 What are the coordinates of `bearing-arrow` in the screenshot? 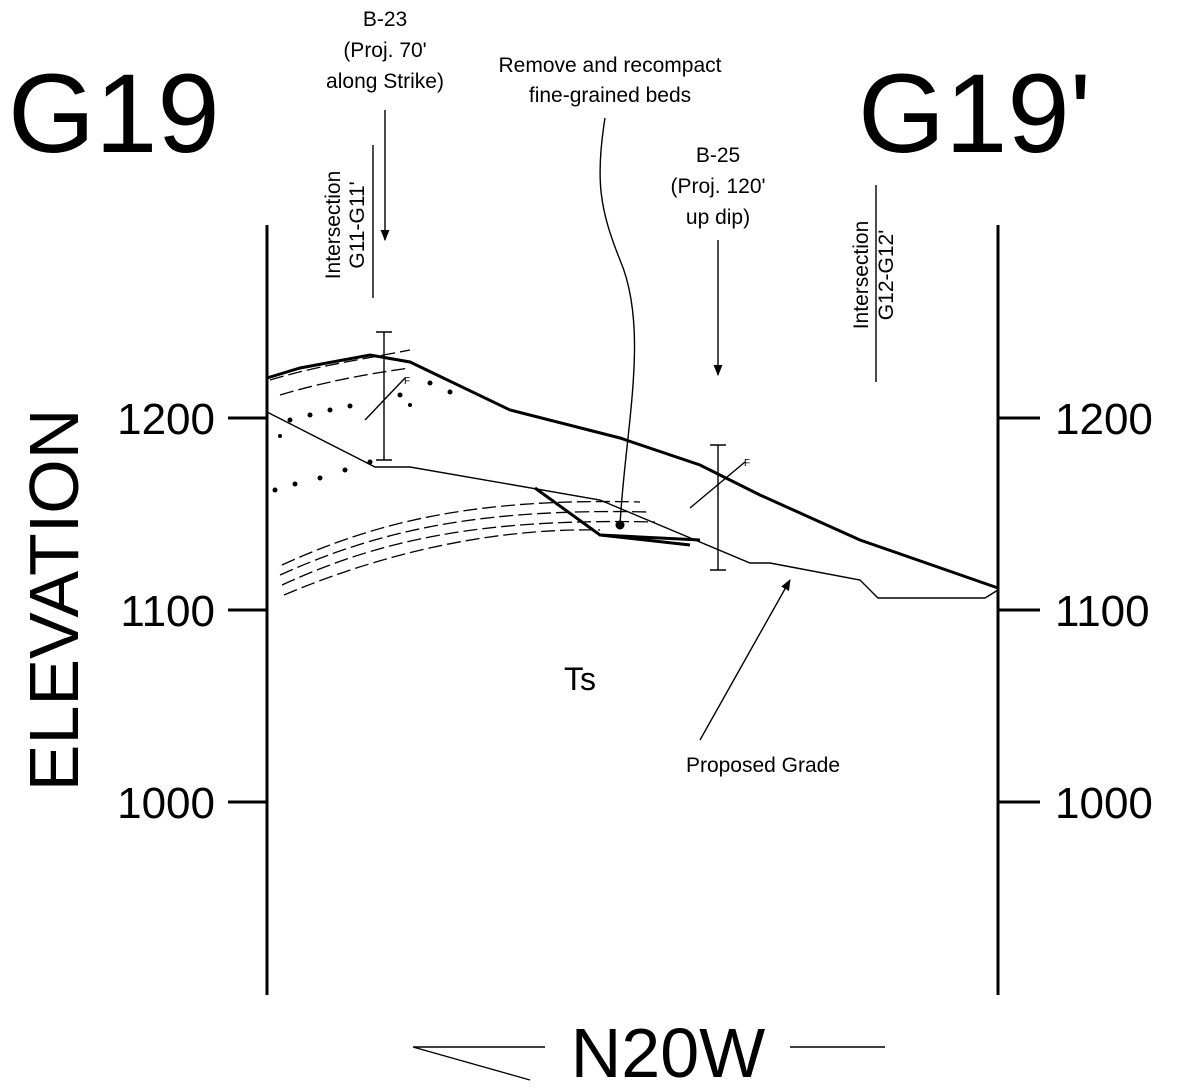 It's located at (648, 1063).